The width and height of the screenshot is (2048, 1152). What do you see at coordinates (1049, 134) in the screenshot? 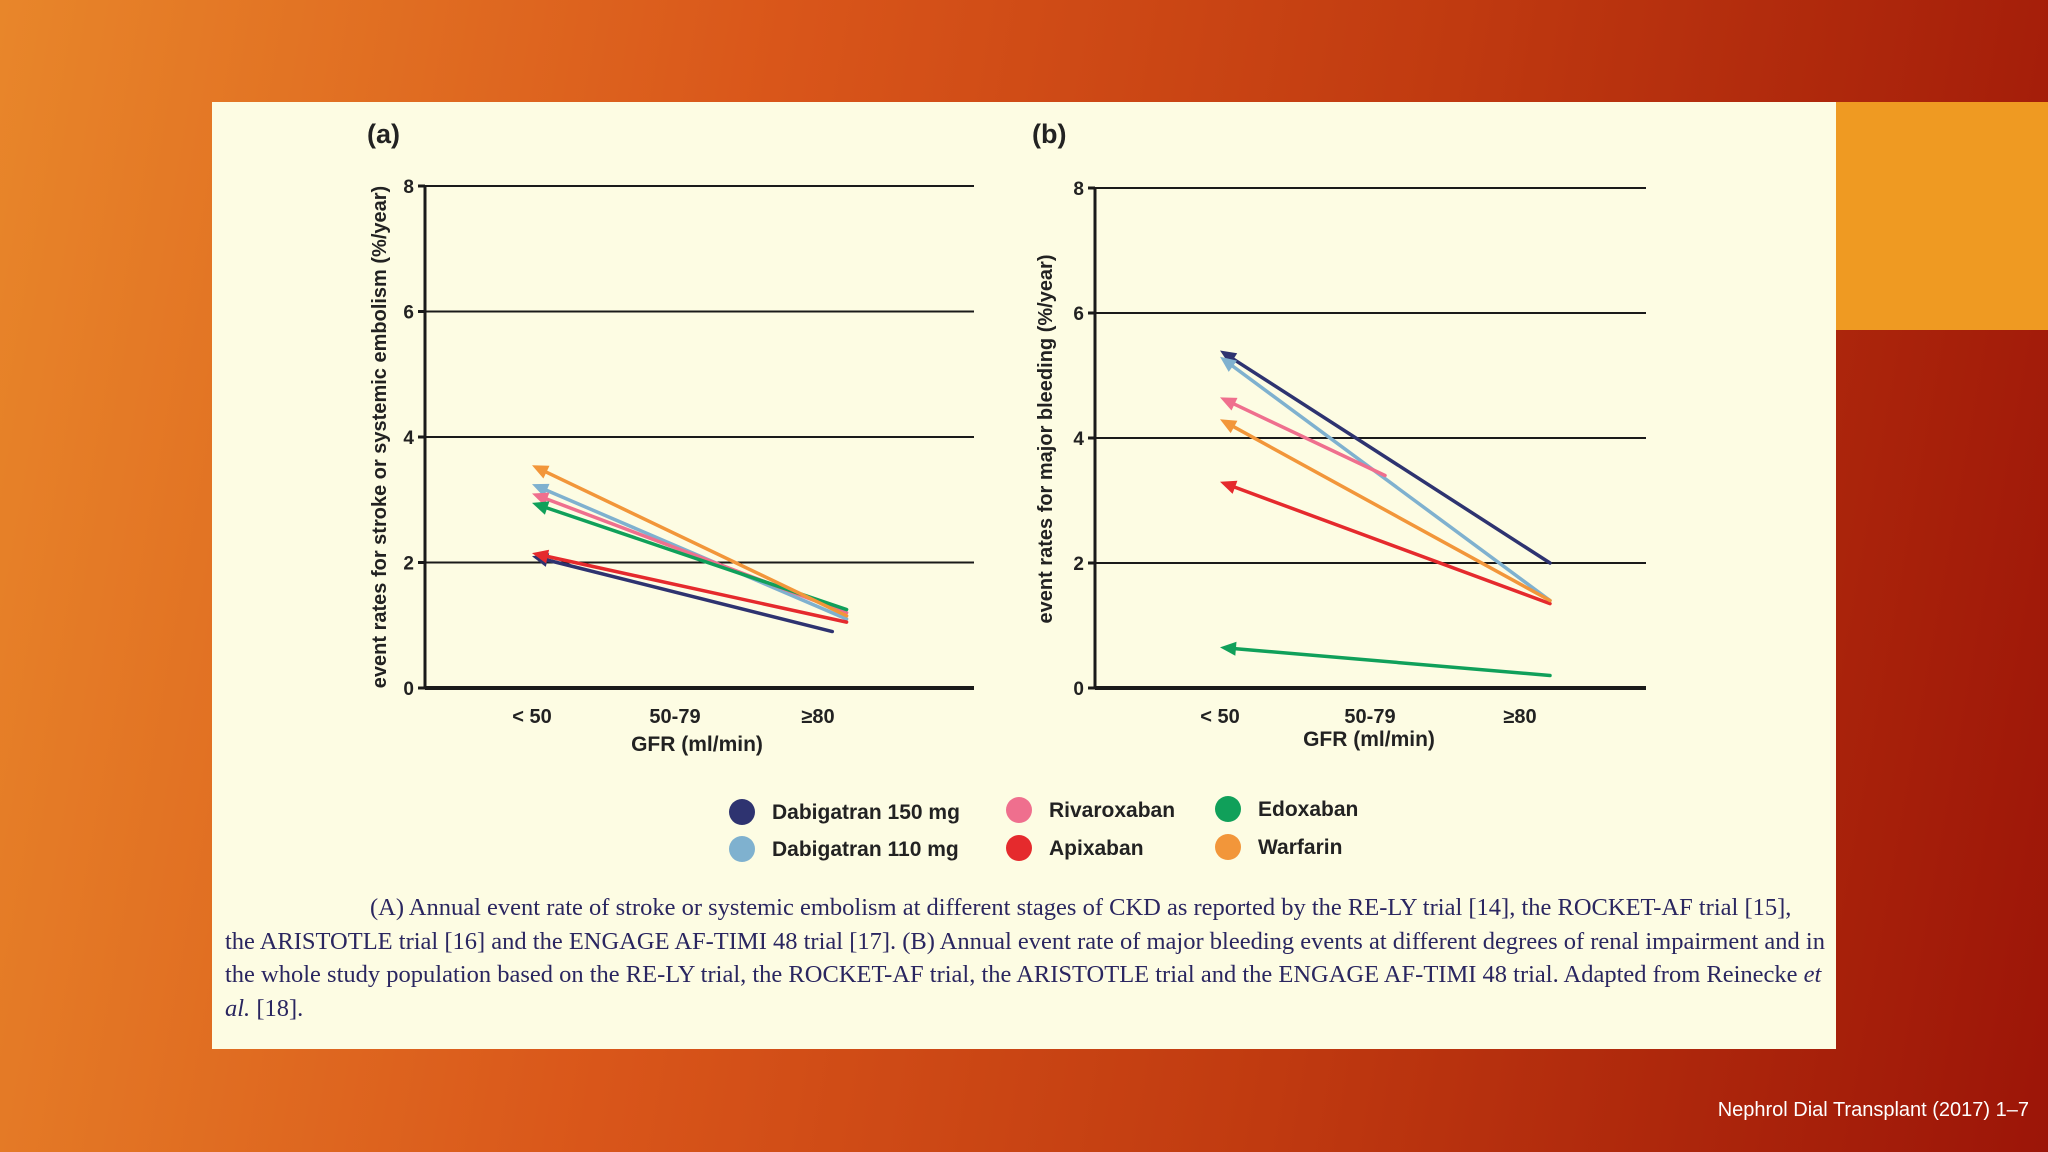
I see `panel-label-b: (b)` at bounding box center [1049, 134].